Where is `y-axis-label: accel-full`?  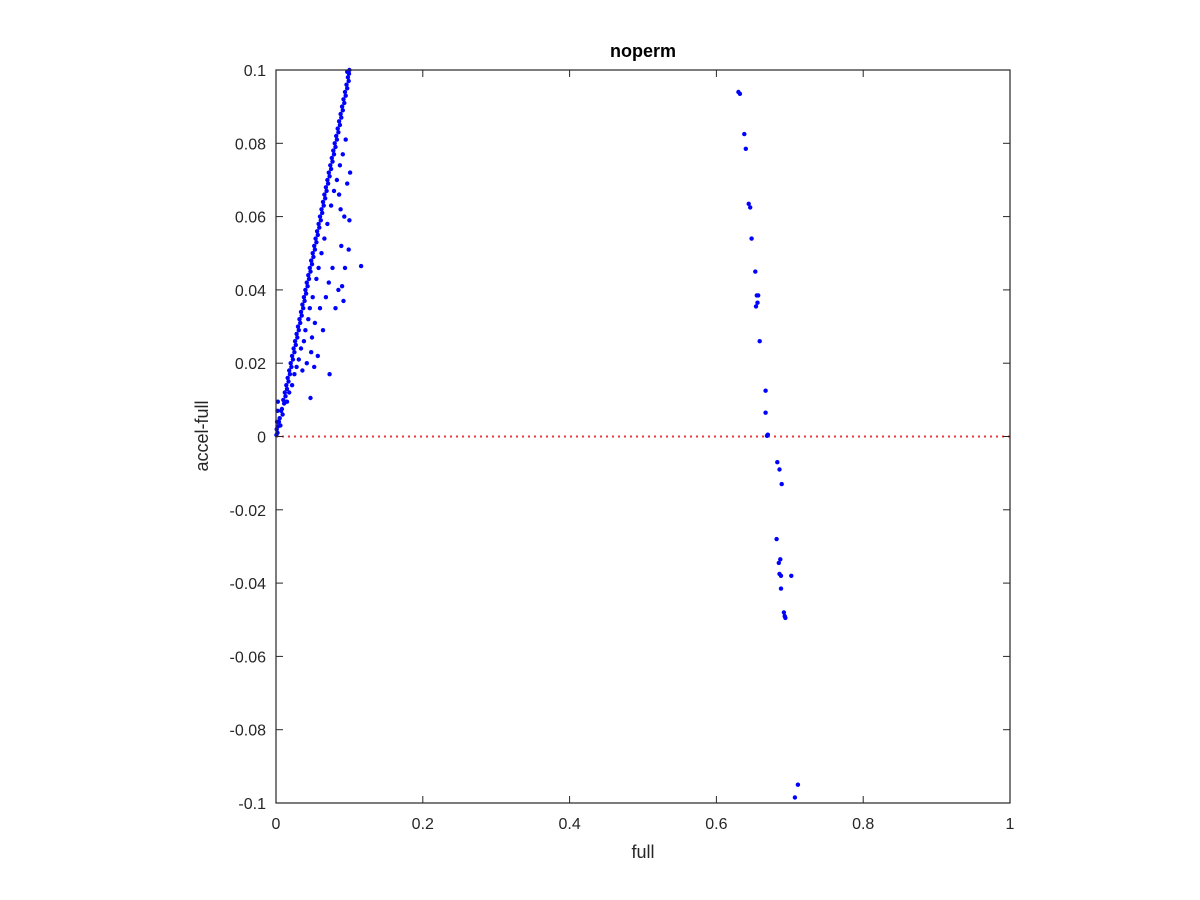 y-axis-label: accel-full is located at coordinates (202, 435).